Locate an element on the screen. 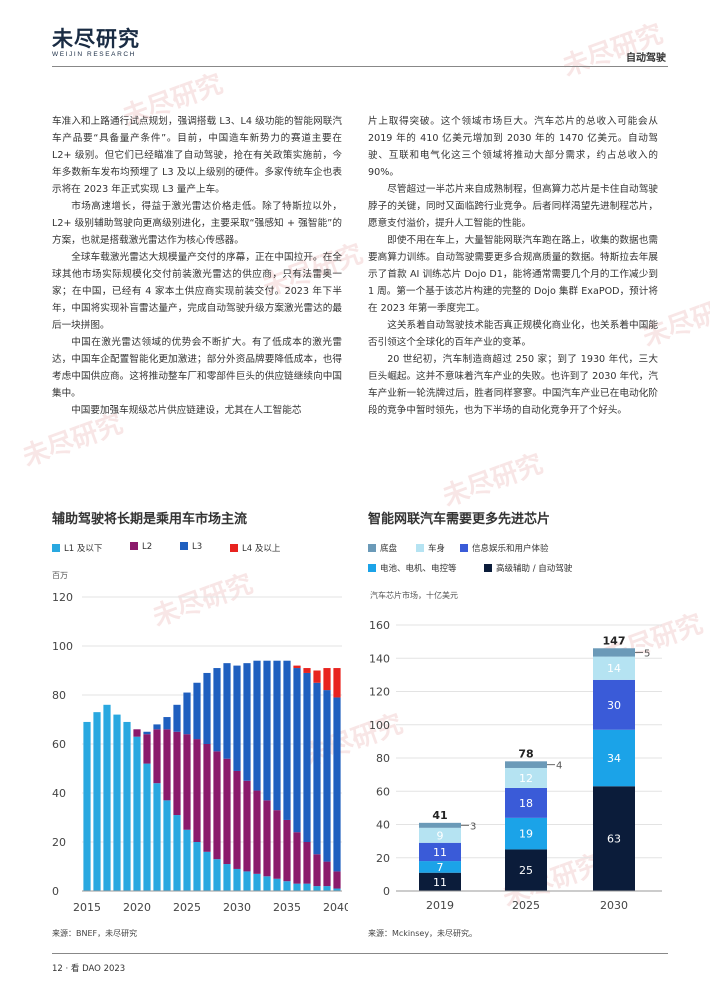 The width and height of the screenshot is (710, 1004). chart1-legend: L1 及以下 L2 L3 L4 及以上 is located at coordinates (202, 549).